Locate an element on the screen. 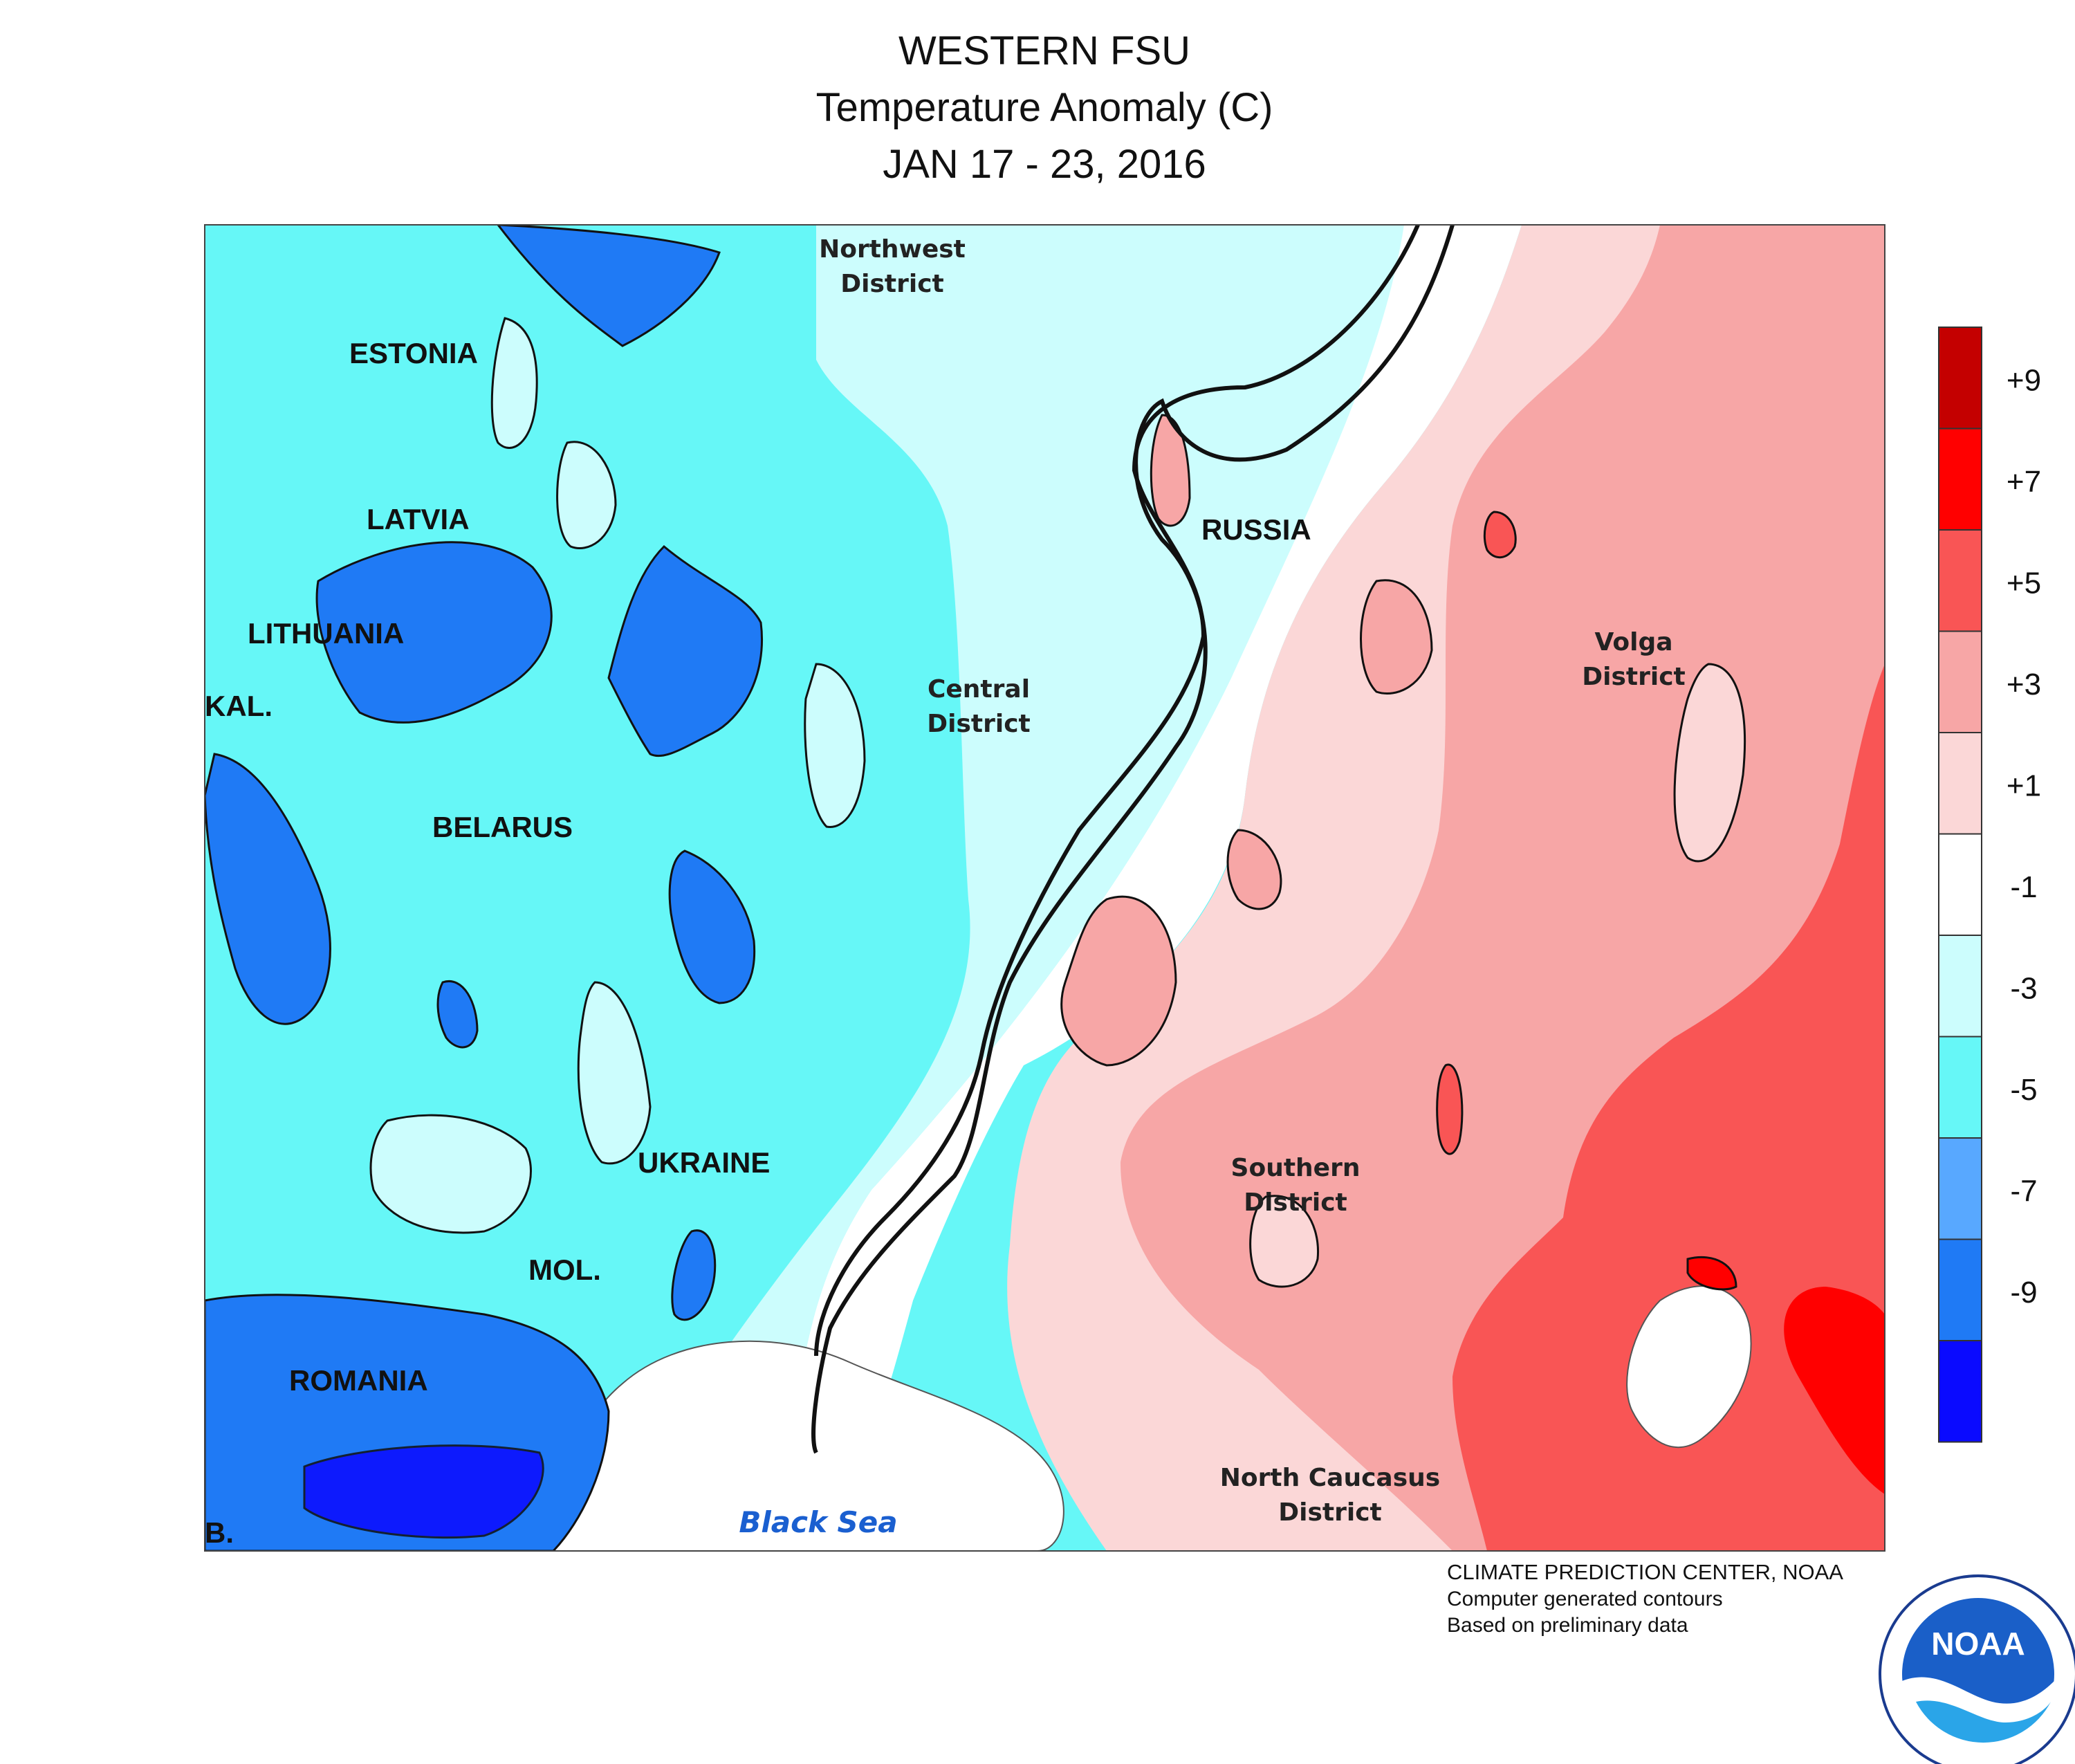 This screenshot has height=1764, width=2075. label-ukraine: UKRAINE is located at coordinates (704, 1162).